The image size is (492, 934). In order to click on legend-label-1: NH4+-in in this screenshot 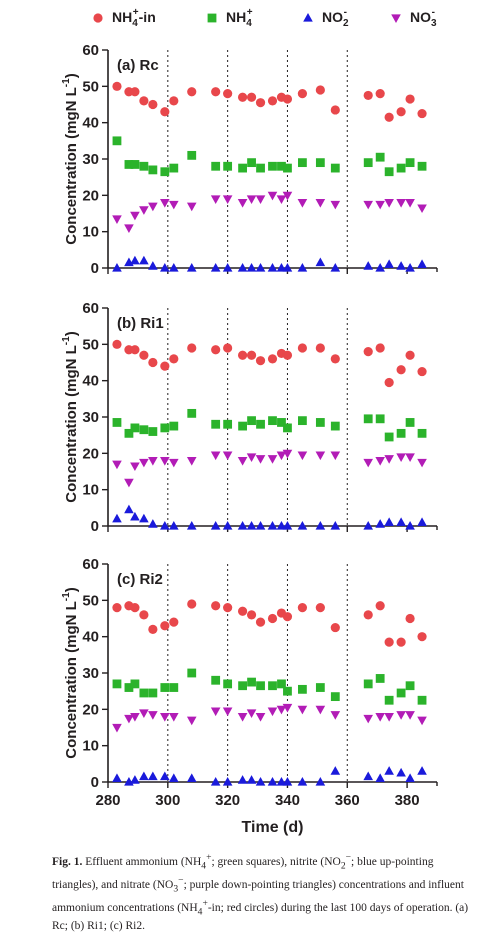, I will do `click(134, 18)`.